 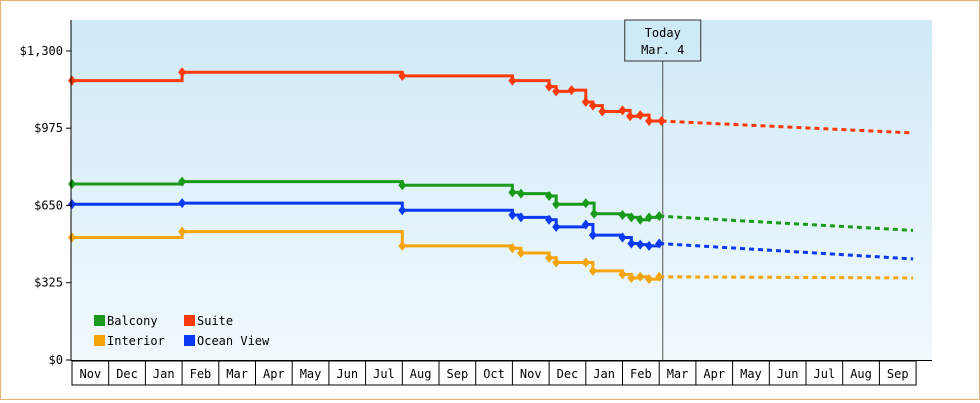 What do you see at coordinates (56, 360) in the screenshot?
I see `y-tick-label: $0` at bounding box center [56, 360].